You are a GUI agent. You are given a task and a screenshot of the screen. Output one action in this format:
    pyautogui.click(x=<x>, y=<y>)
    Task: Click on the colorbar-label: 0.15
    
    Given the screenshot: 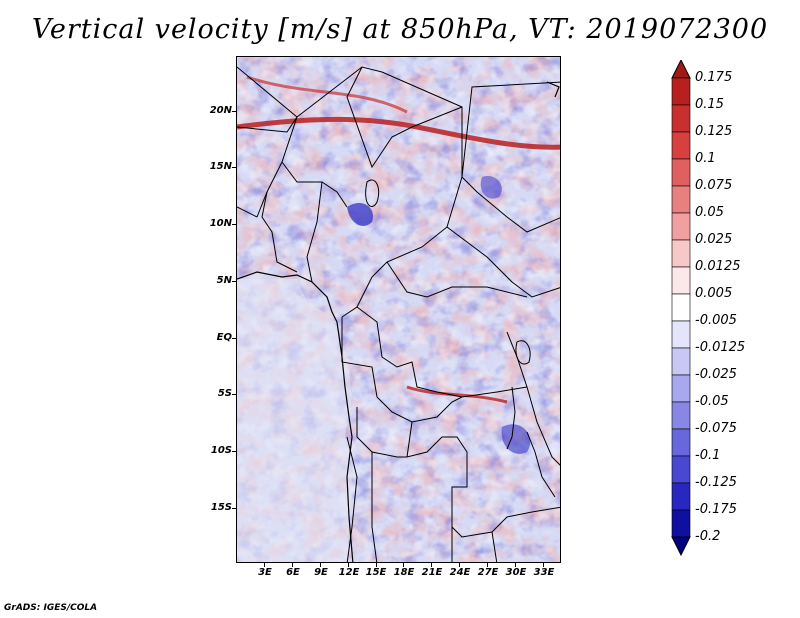 What is the action you would take?
    pyautogui.click(x=709, y=104)
    